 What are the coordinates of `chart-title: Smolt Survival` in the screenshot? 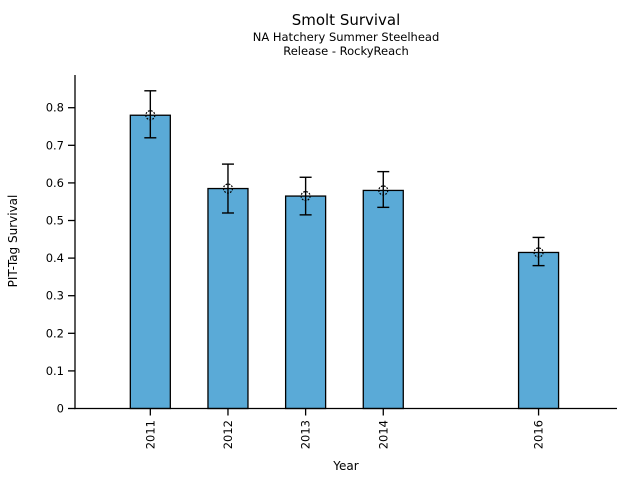 It's located at (346, 20).